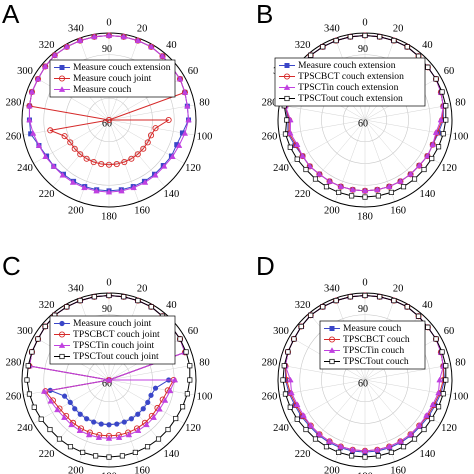 This screenshot has height=474, width=474. What do you see at coordinates (142, 211) in the screenshot?
I see `angle-tick-label: 160` at bounding box center [142, 211].